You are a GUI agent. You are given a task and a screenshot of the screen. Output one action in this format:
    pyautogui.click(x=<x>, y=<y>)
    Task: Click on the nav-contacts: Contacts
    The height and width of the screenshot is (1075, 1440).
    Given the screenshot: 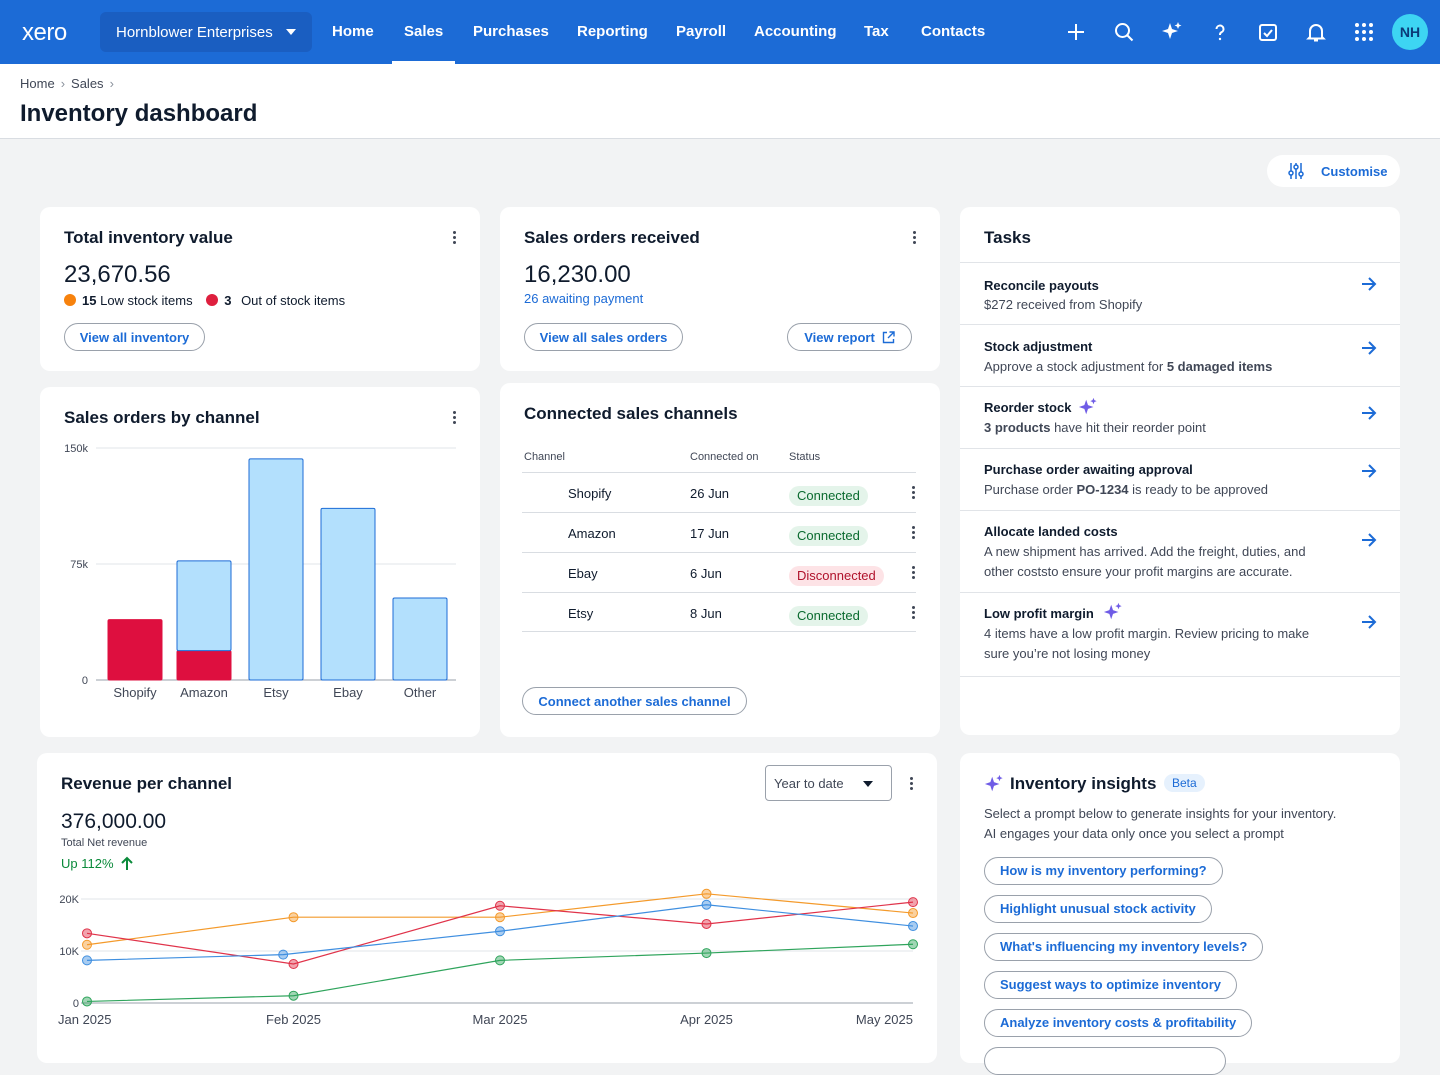 What is the action you would take?
    pyautogui.click(x=953, y=31)
    